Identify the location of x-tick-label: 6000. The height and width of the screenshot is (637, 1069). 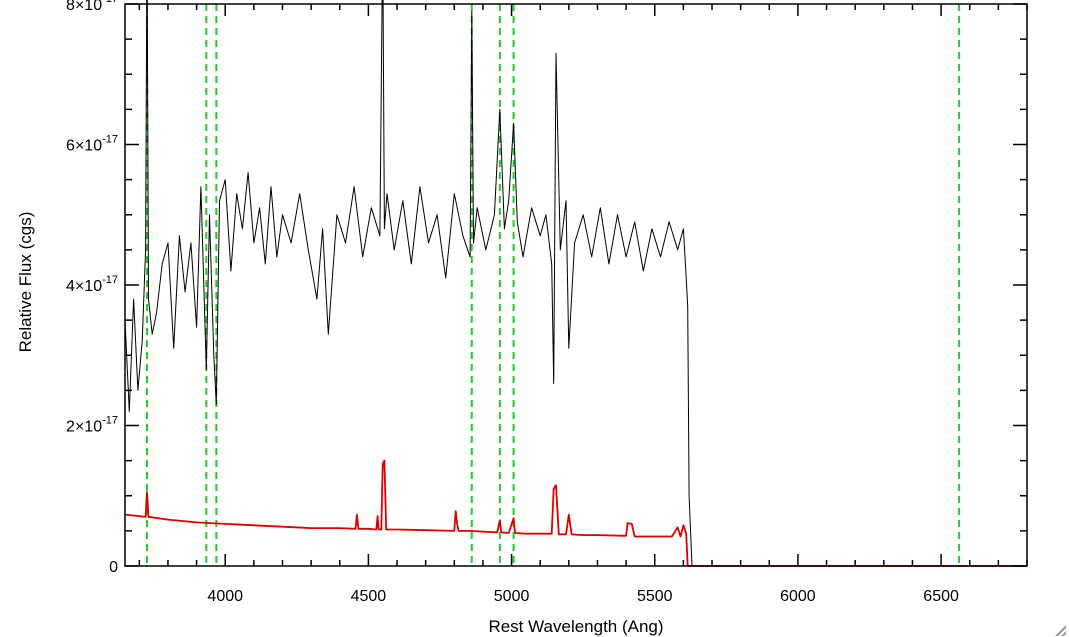
(798, 596).